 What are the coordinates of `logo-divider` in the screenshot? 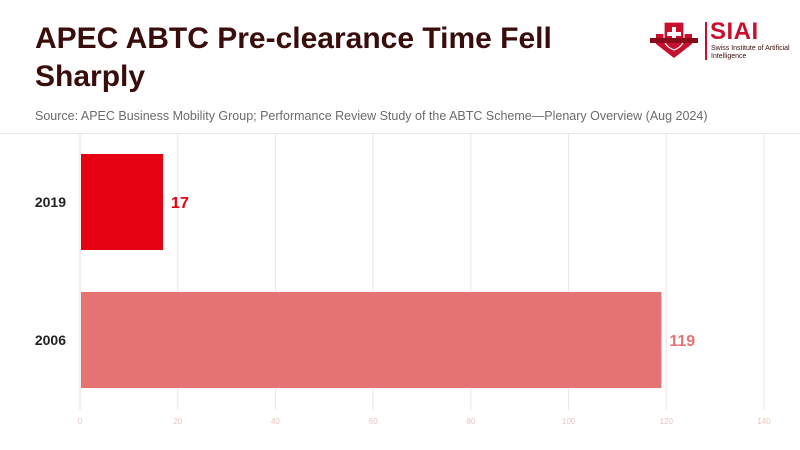 It's located at (706, 41).